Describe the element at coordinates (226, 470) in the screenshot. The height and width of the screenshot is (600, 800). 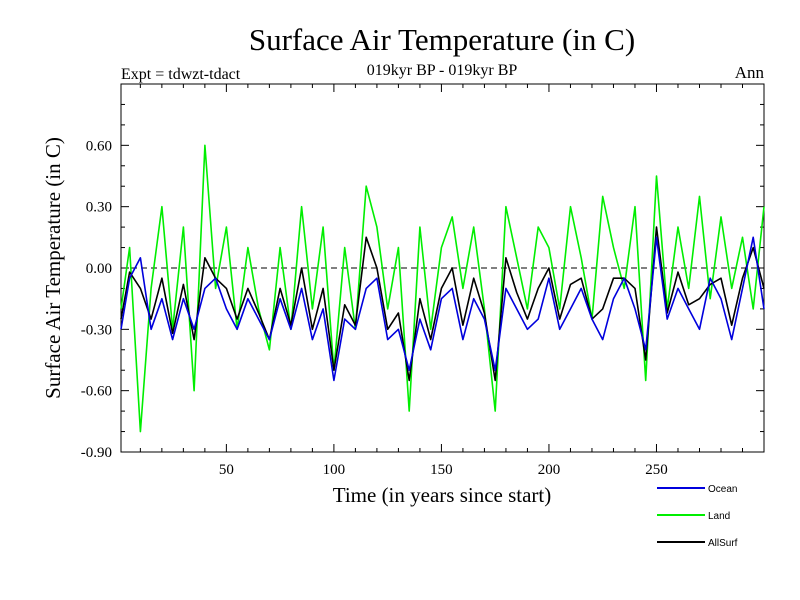
I see `x-tick-label: 50` at that location.